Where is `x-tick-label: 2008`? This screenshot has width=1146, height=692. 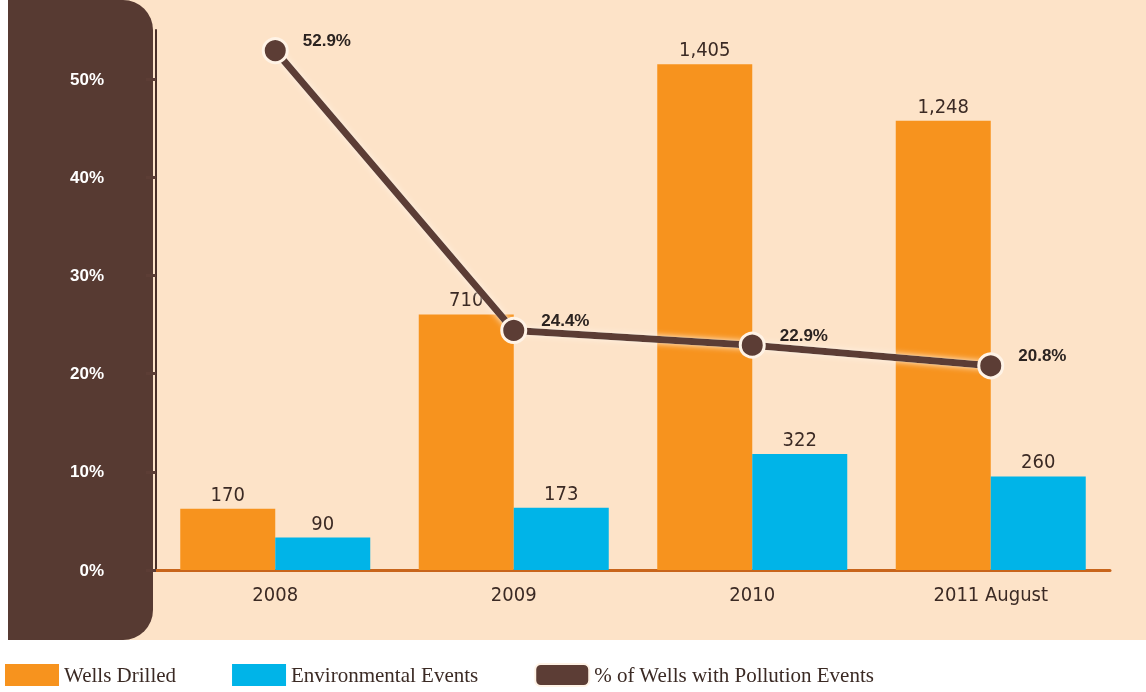 x-tick-label: 2008 is located at coordinates (275, 594).